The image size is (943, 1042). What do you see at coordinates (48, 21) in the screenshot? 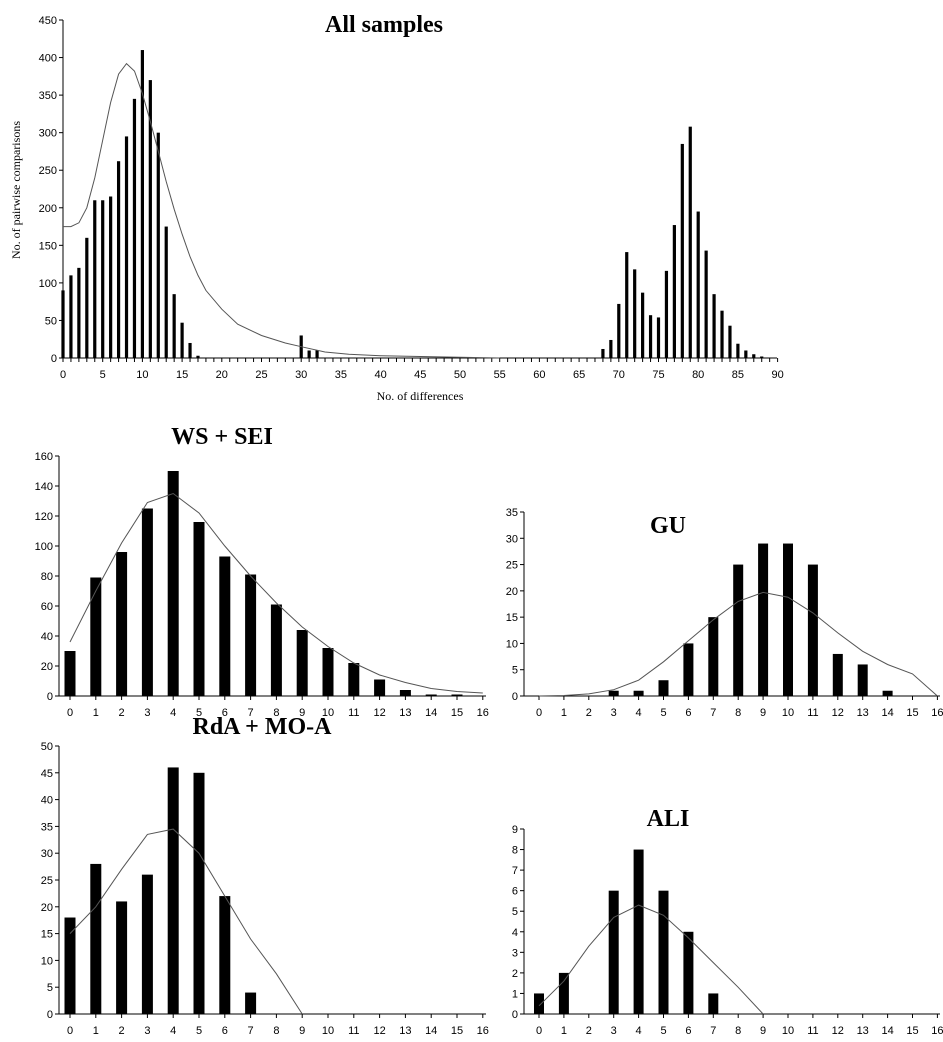
I see `y-tick-label: 450` at bounding box center [48, 21].